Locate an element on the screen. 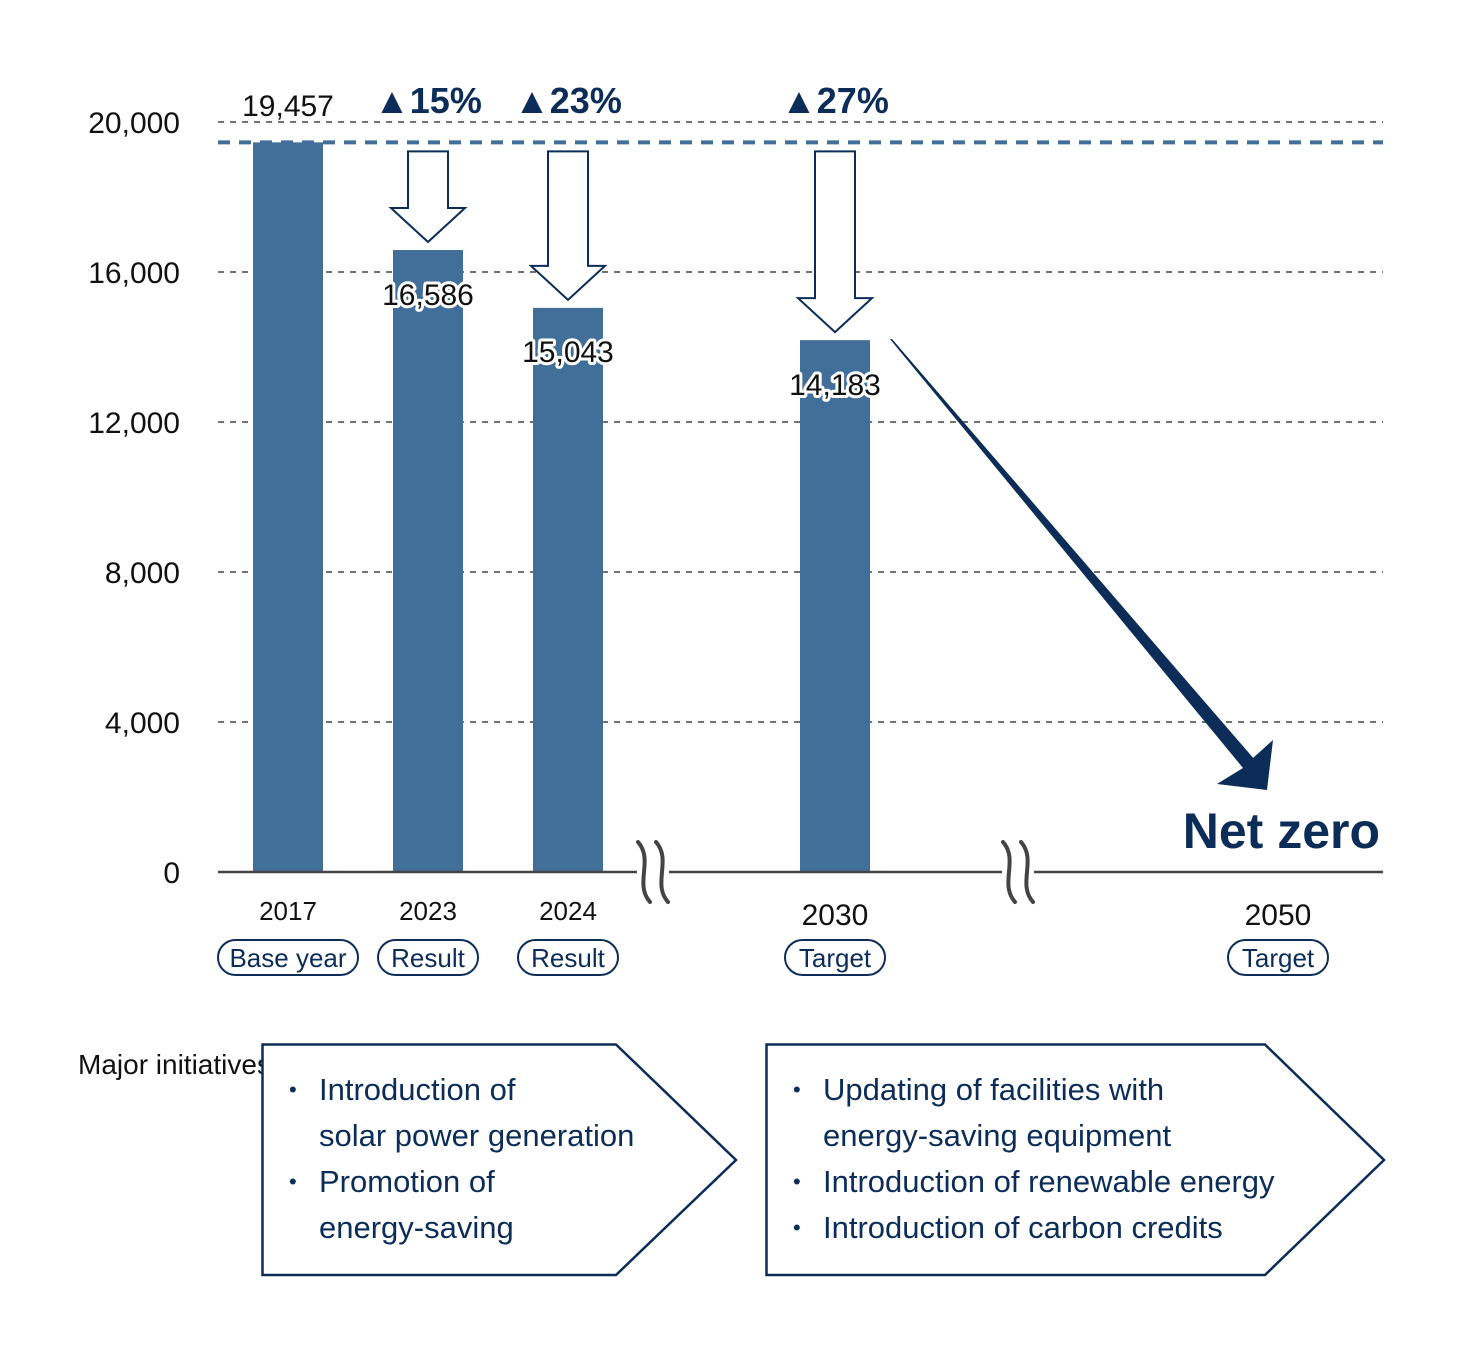  major-initiatives-label: Major initiatives is located at coordinates (174, 1064).